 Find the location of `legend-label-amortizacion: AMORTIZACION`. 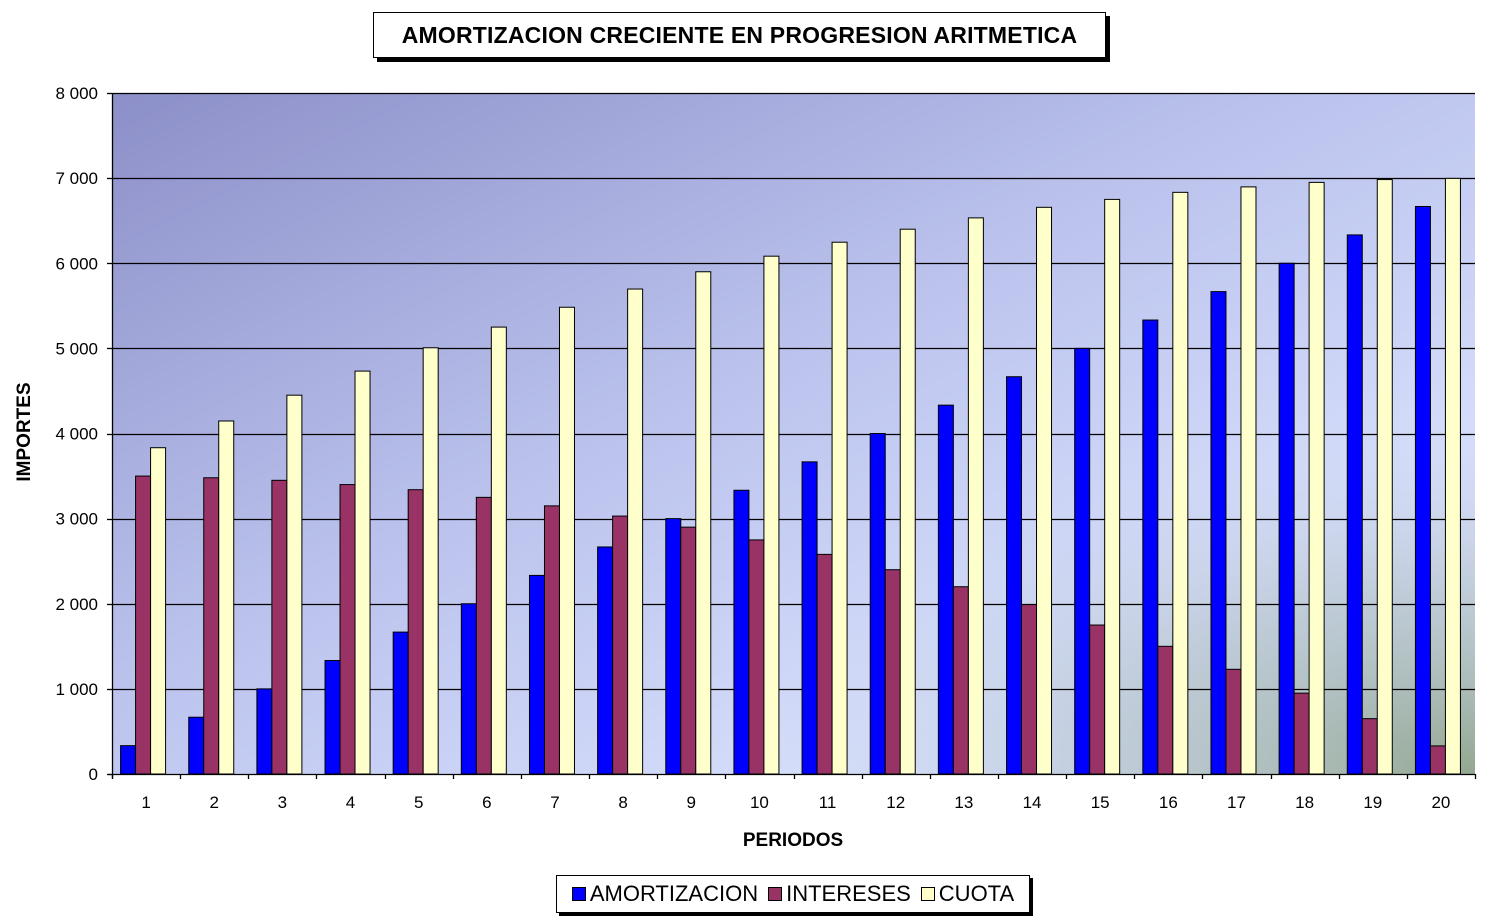

legend-label-amortizacion: AMORTIZACION is located at coordinates (674, 893).